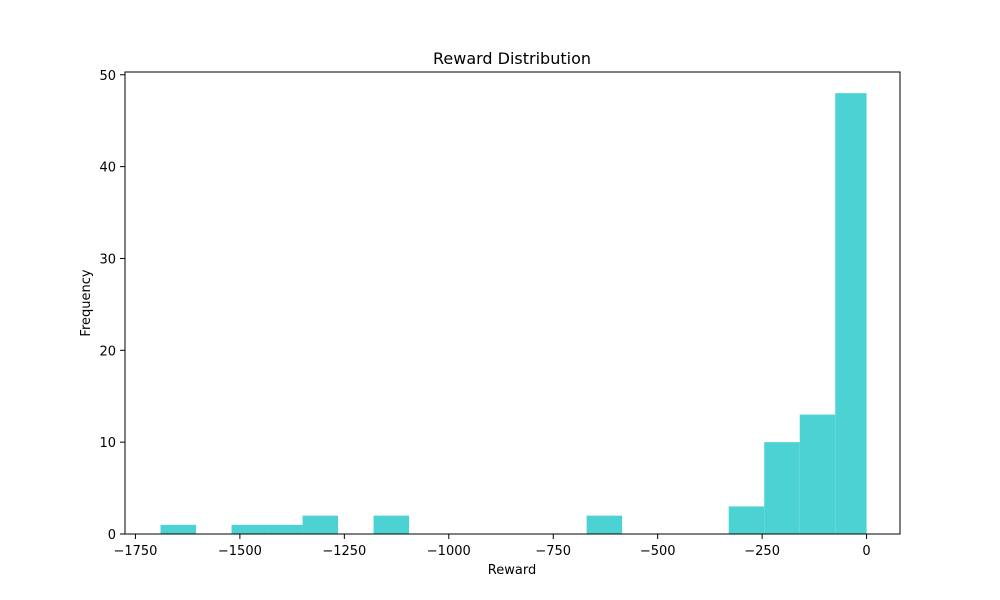 The image size is (1000, 600). Describe the element at coordinates (135, 551) in the screenshot. I see `x-tick-label: −1750` at that location.